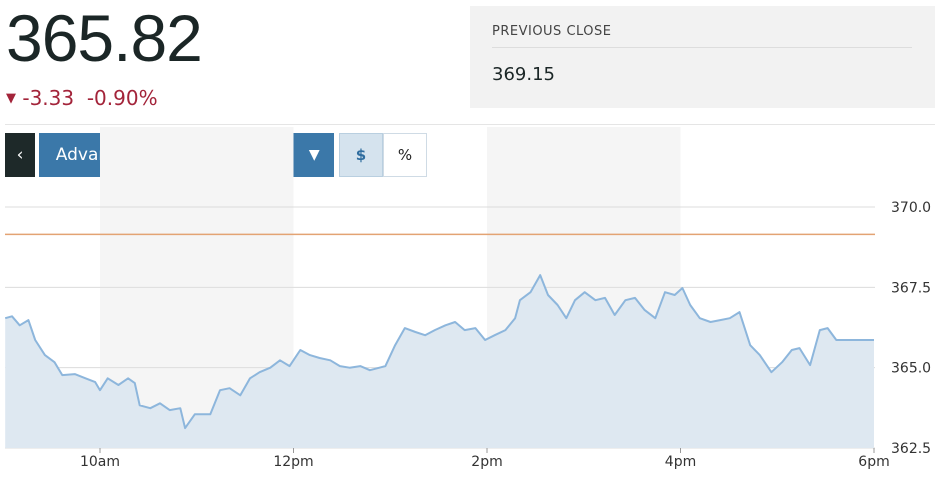 This screenshot has height=479, width=945. What do you see at coordinates (100, 462) in the screenshot?
I see `x-tick-label: 10am` at bounding box center [100, 462].